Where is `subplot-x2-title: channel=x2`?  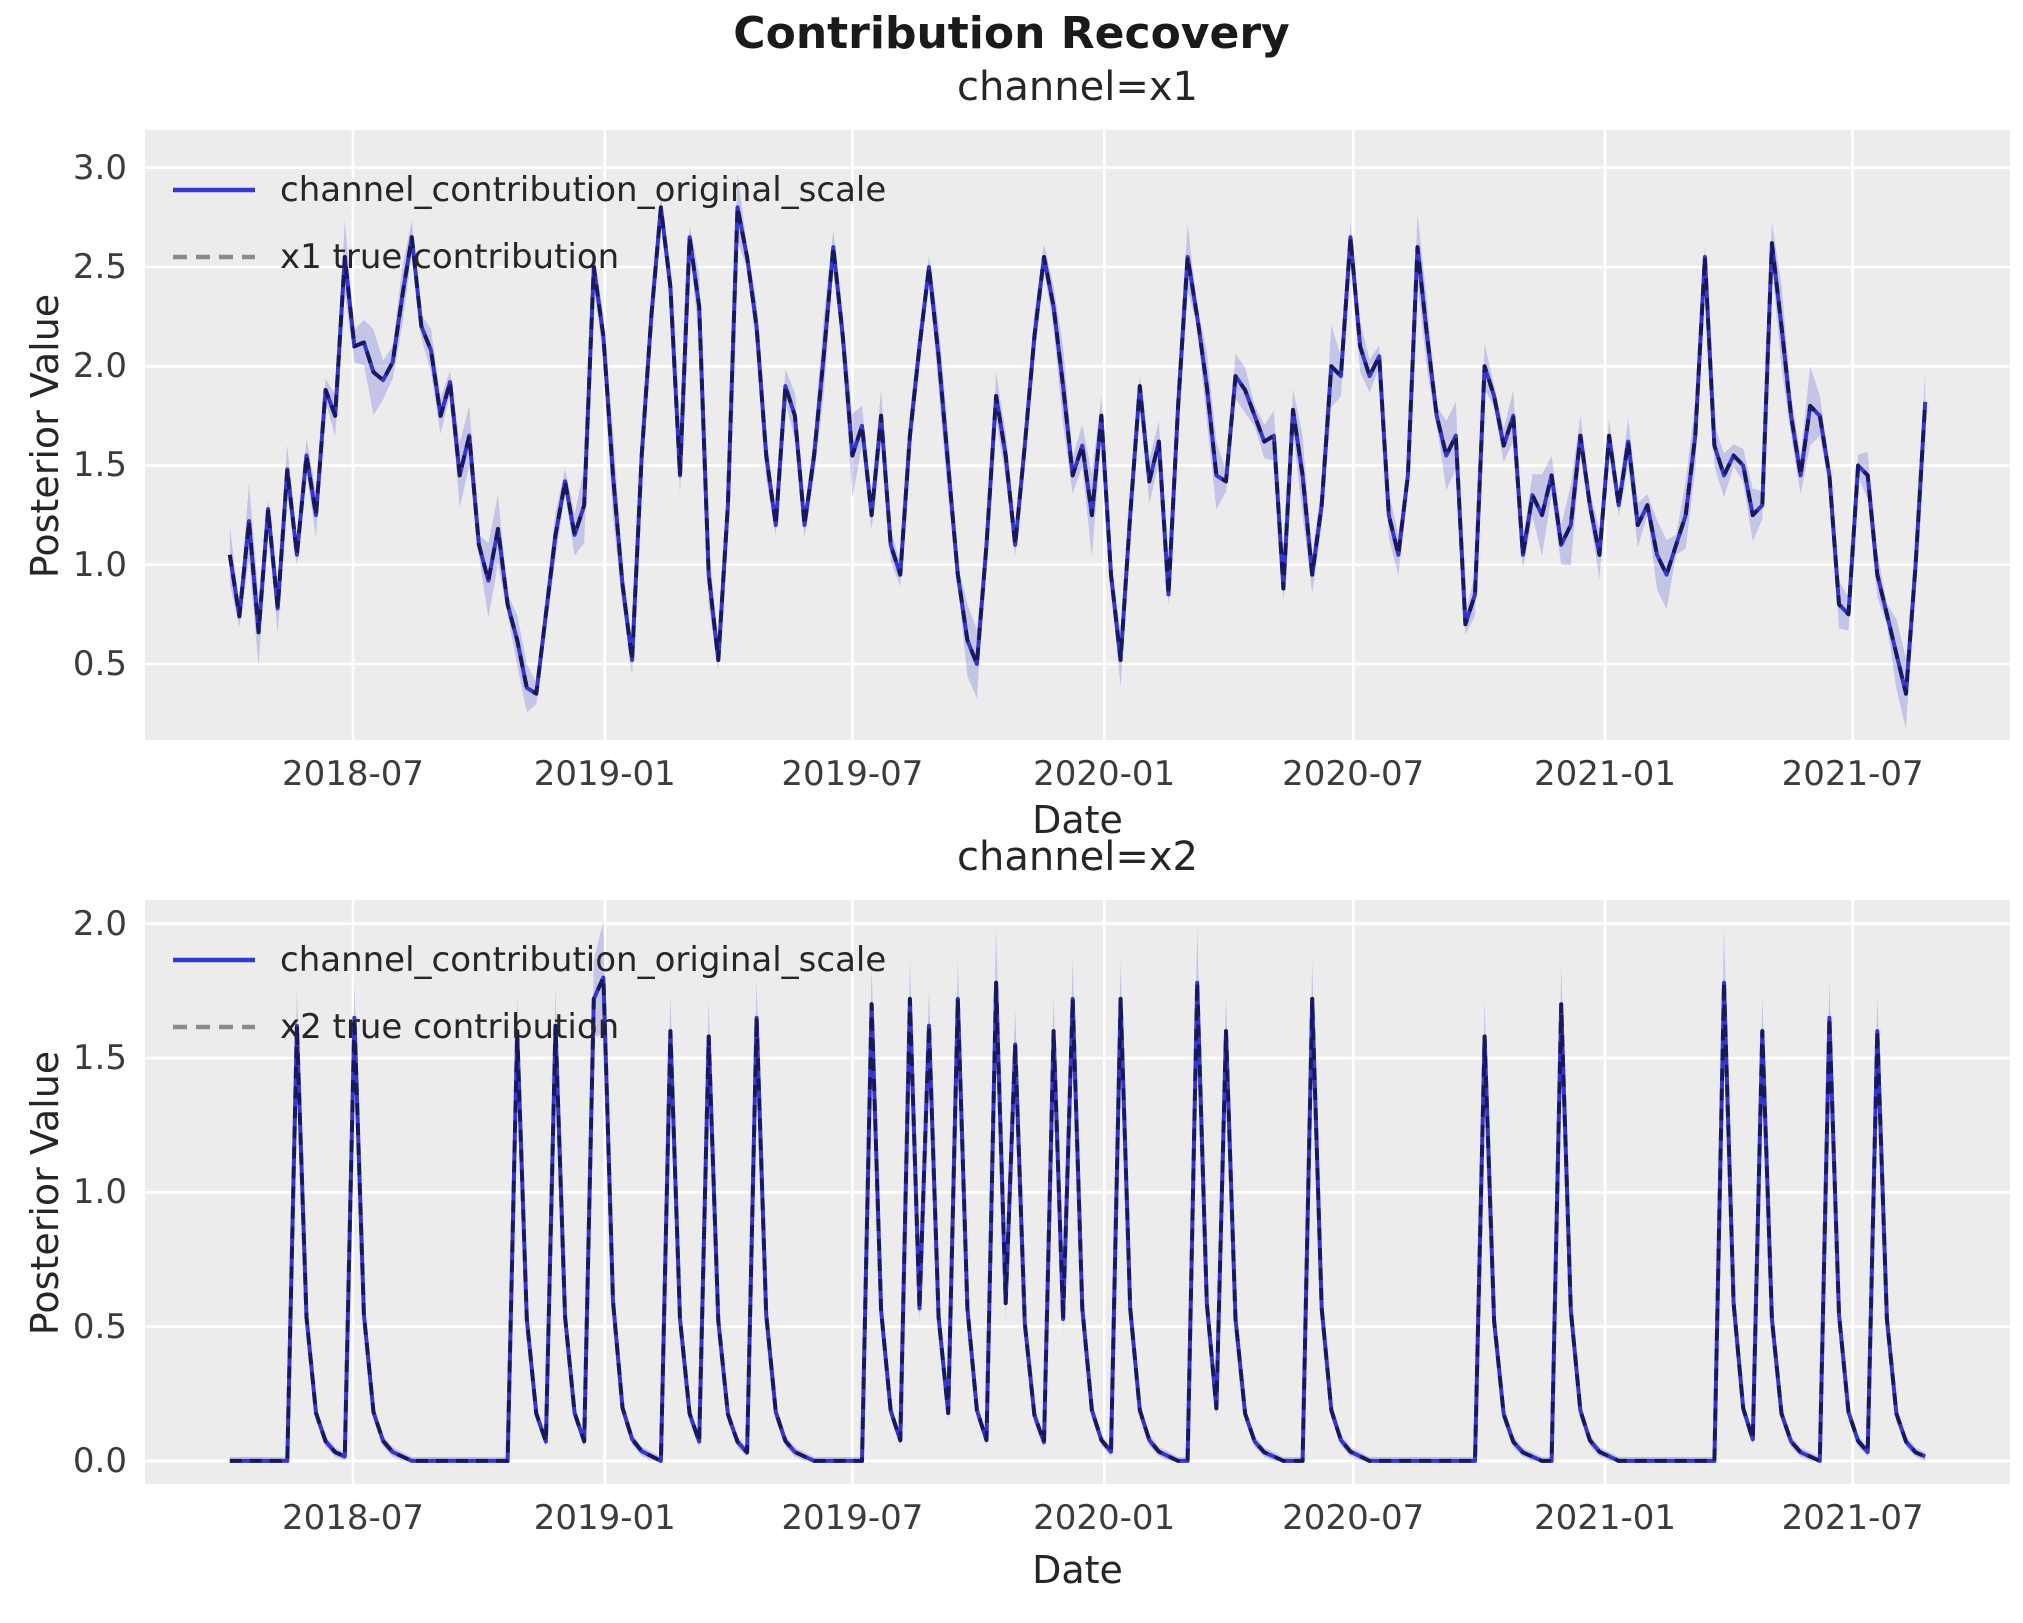
subplot-x2-title: channel=x2 is located at coordinates (1077, 857).